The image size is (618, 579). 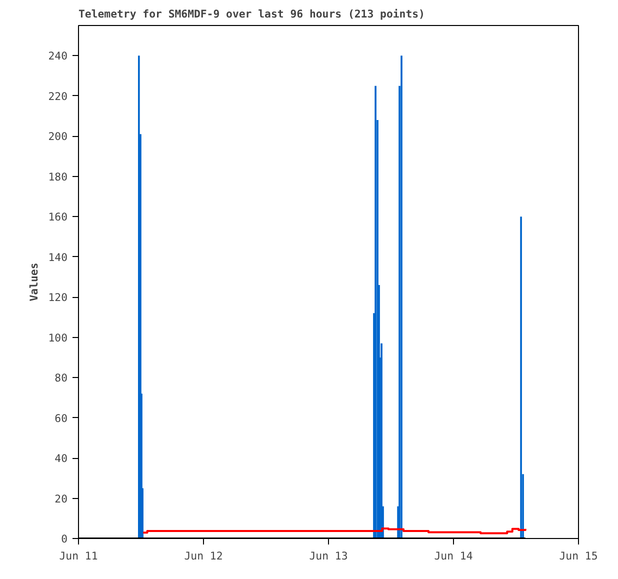 I want to click on chart-title: Telemetry for SM6MDF-9 over last 96 hours (213 points), so click(x=251, y=14).